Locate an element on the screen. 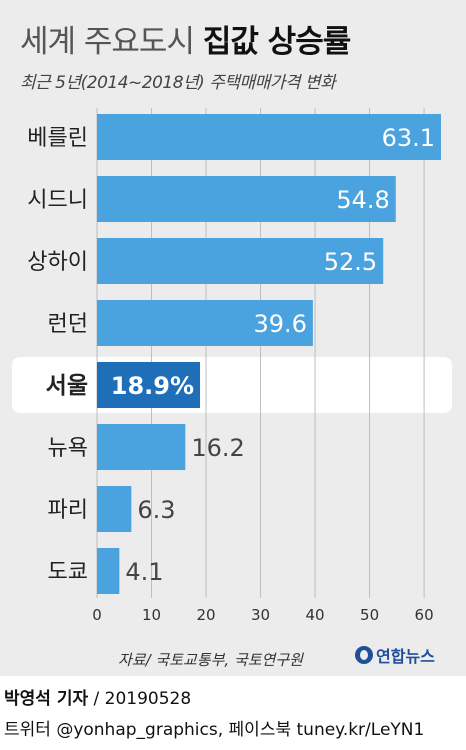 This screenshot has height=750, width=466. chart-title: 세계 주요도시 집값 상승률 is located at coordinates (185, 38).